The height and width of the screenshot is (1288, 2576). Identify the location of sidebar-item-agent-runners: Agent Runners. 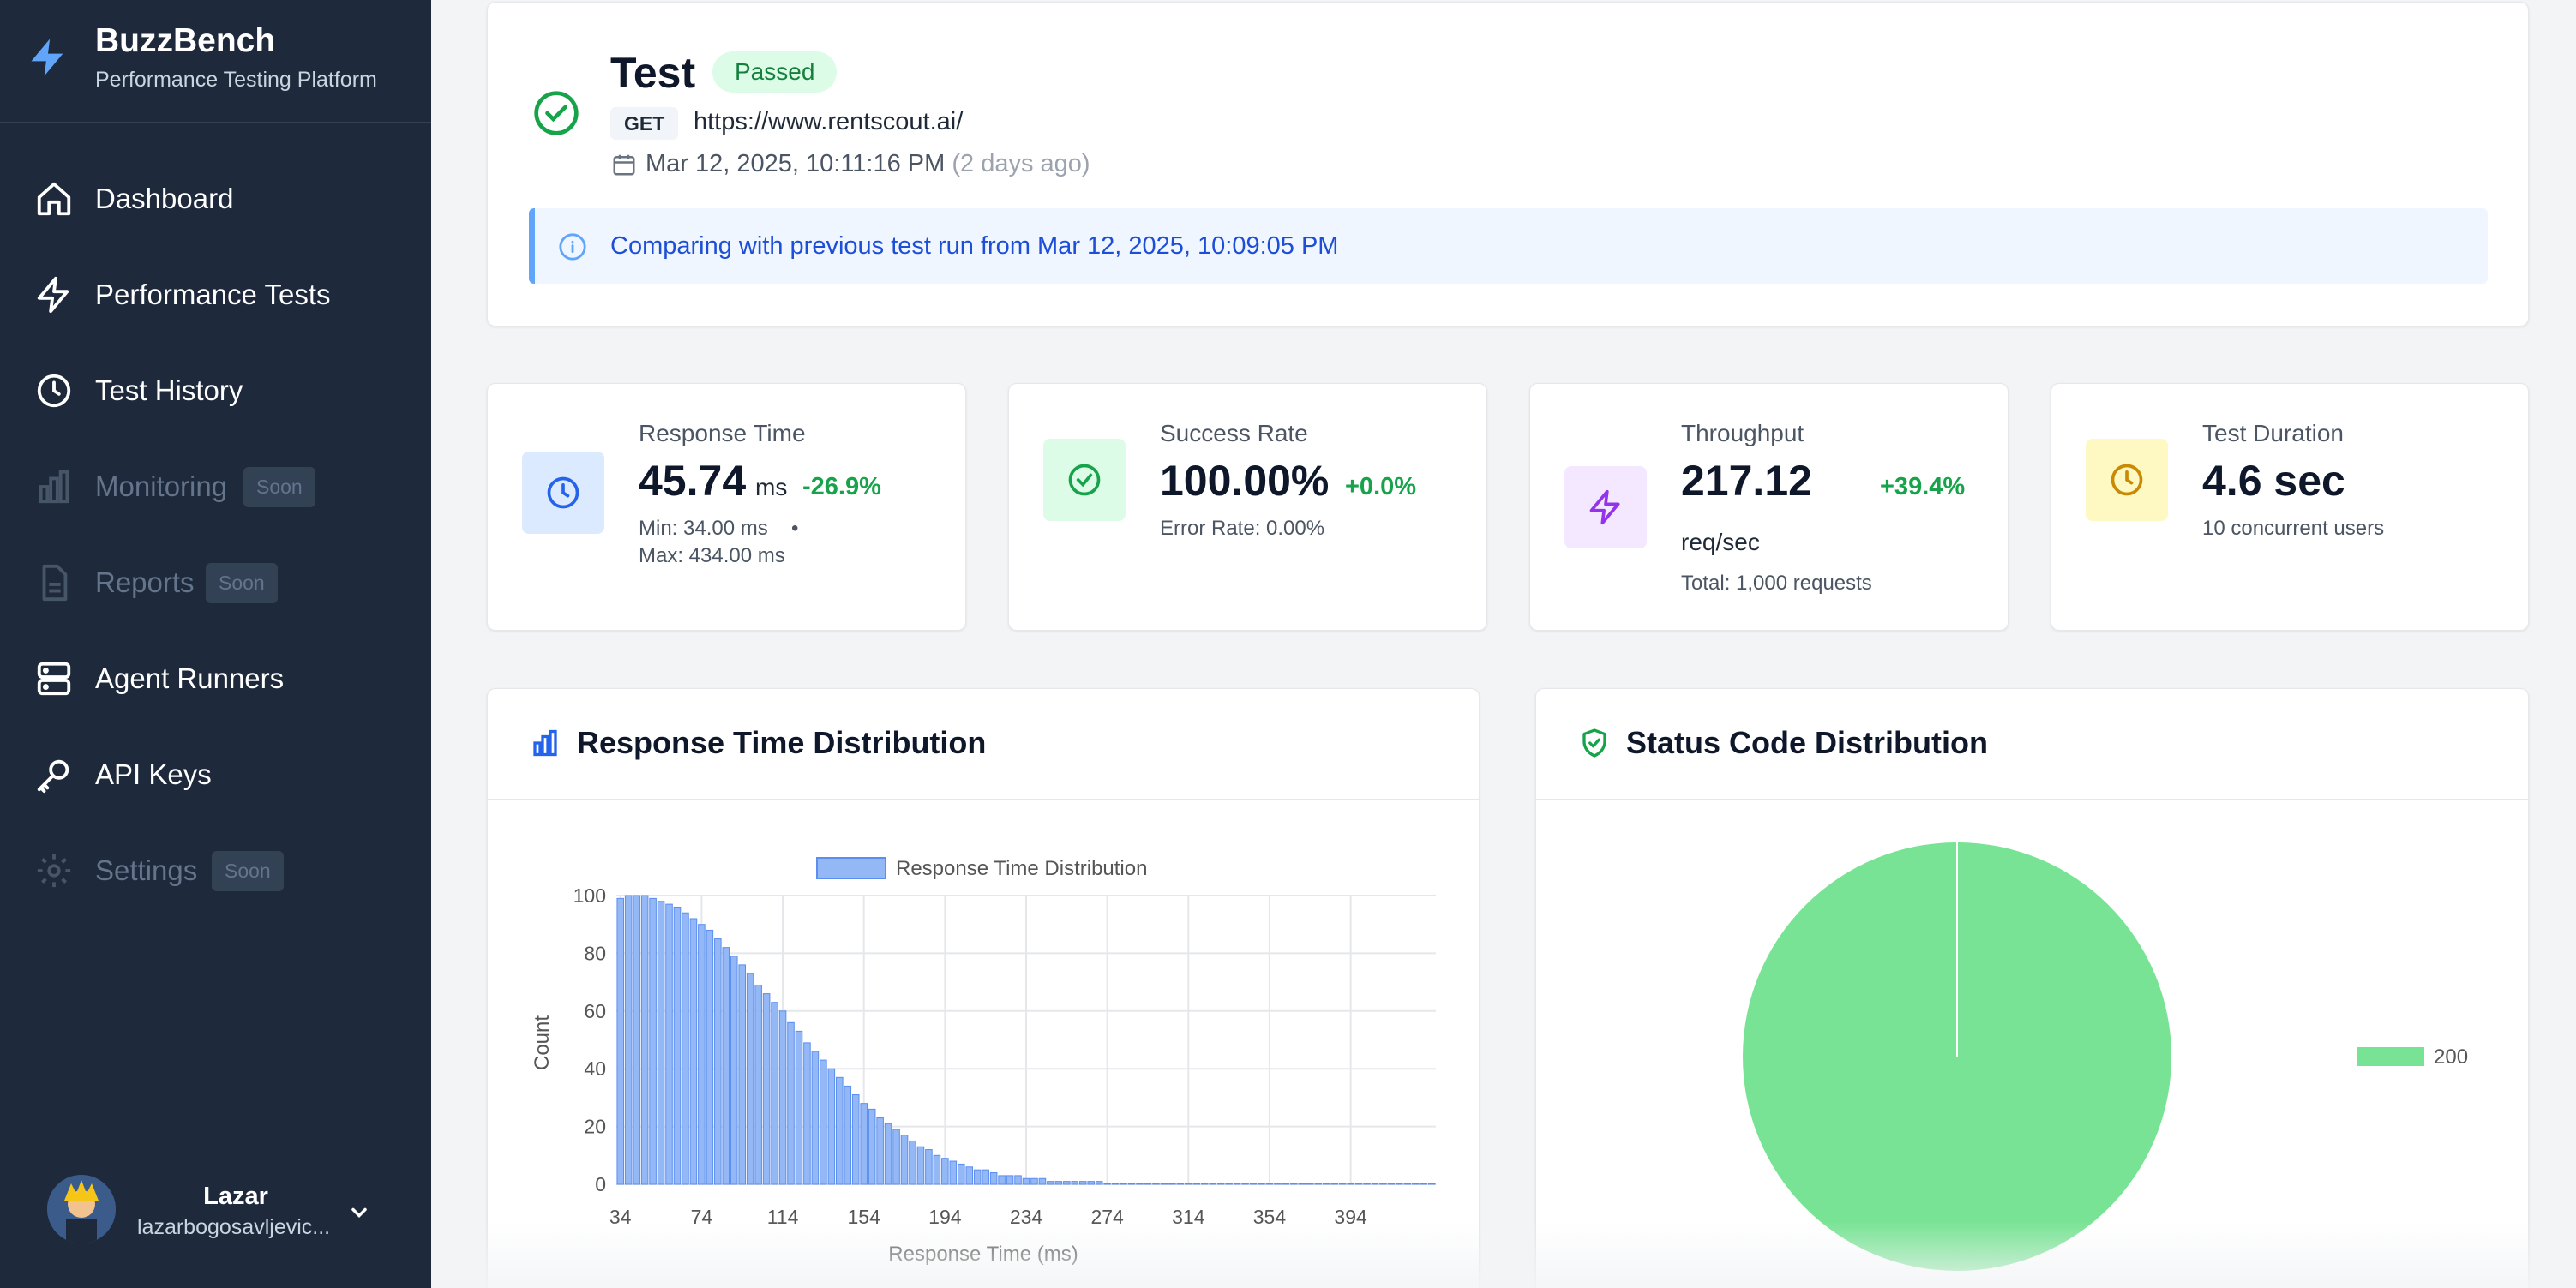
(215, 678).